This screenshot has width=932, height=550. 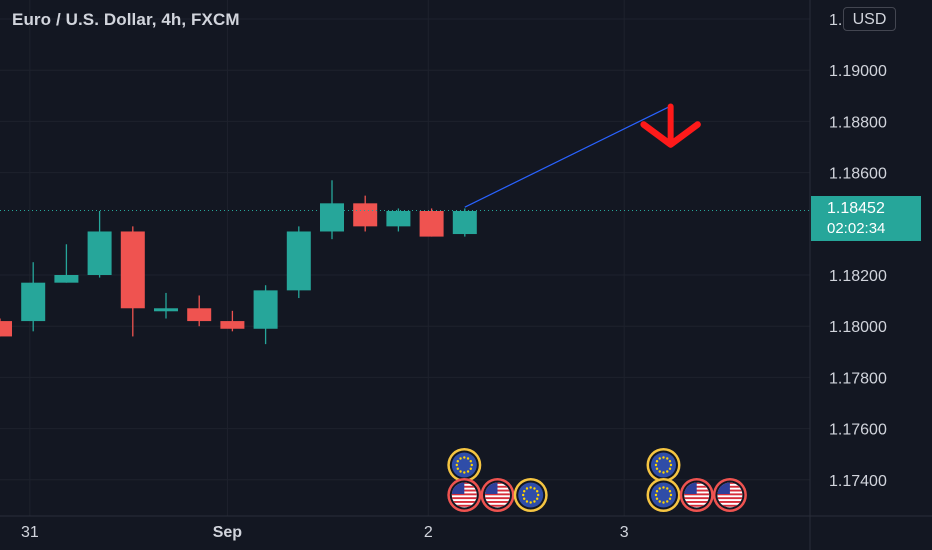 What do you see at coordinates (30, 532) in the screenshot?
I see `time-tick-label: 31` at bounding box center [30, 532].